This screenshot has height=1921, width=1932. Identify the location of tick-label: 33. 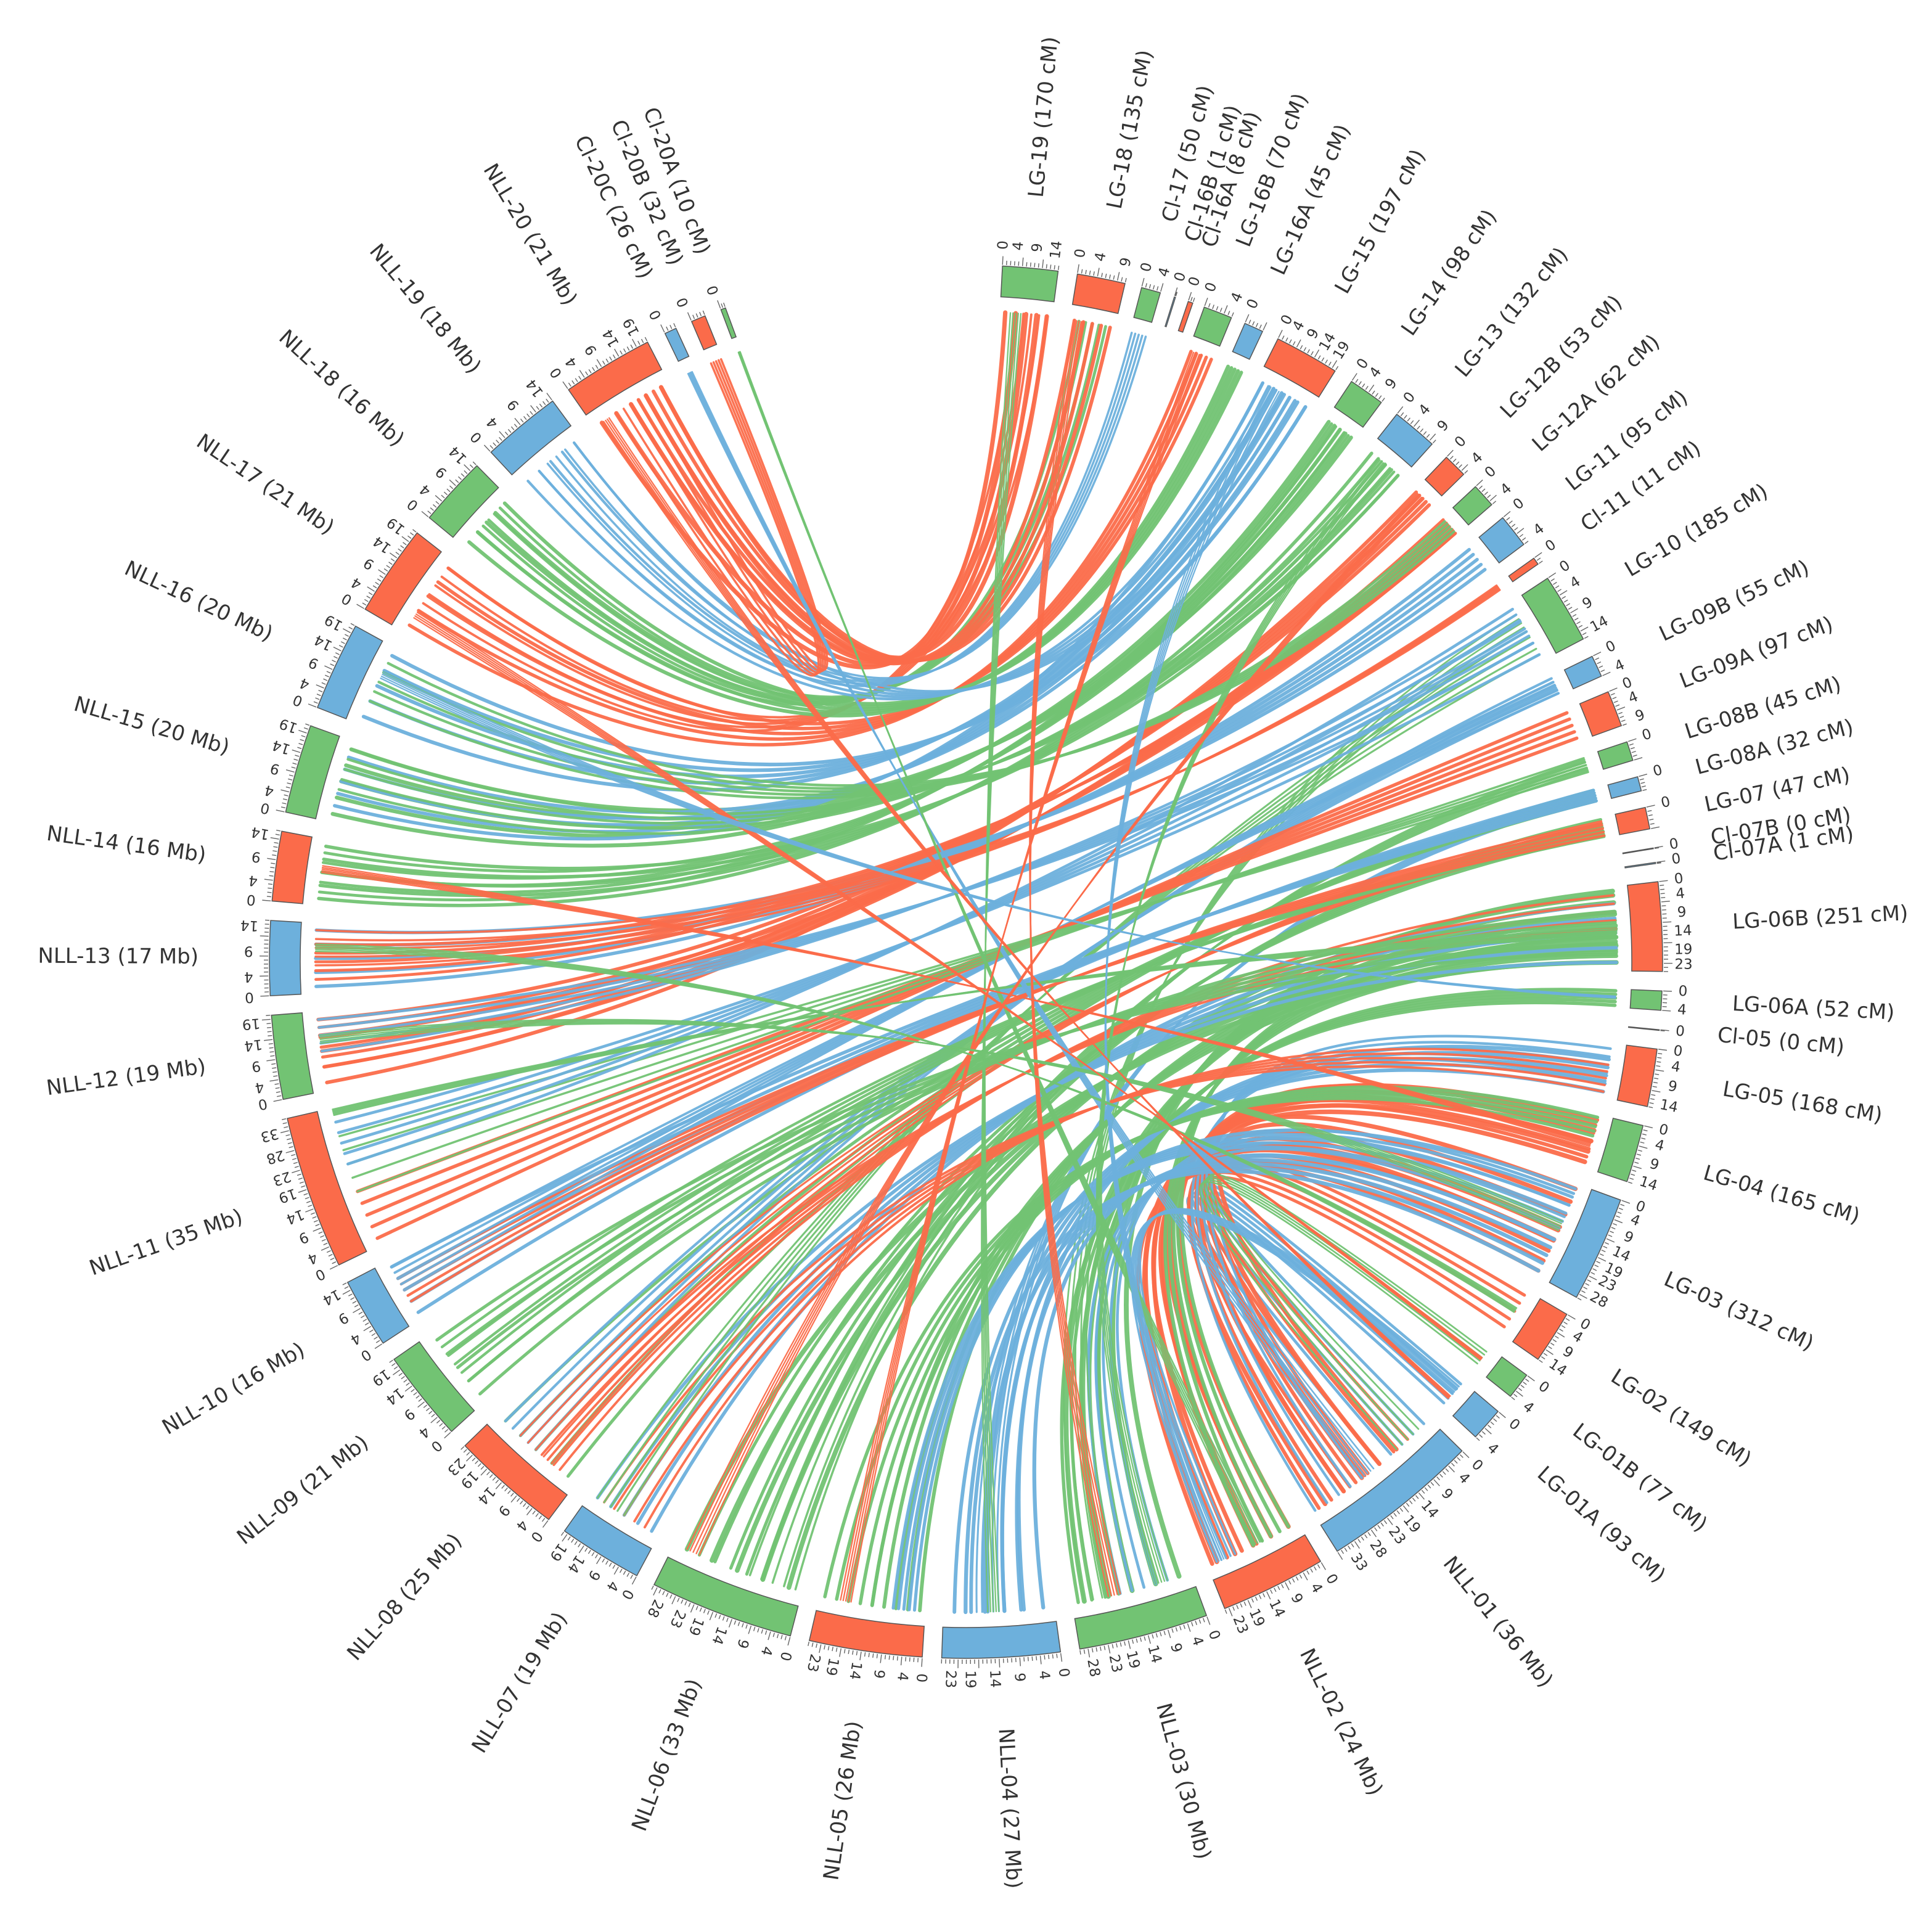
(1359, 1562).